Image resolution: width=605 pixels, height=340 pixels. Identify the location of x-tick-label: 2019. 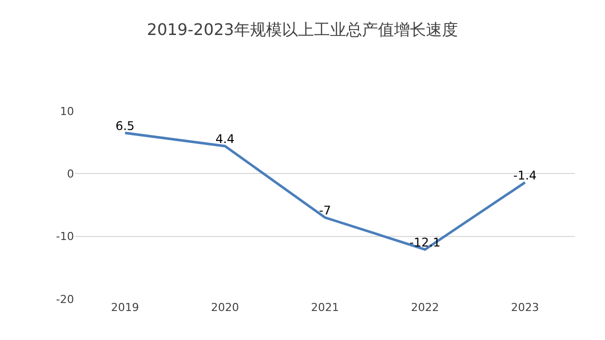
(125, 307).